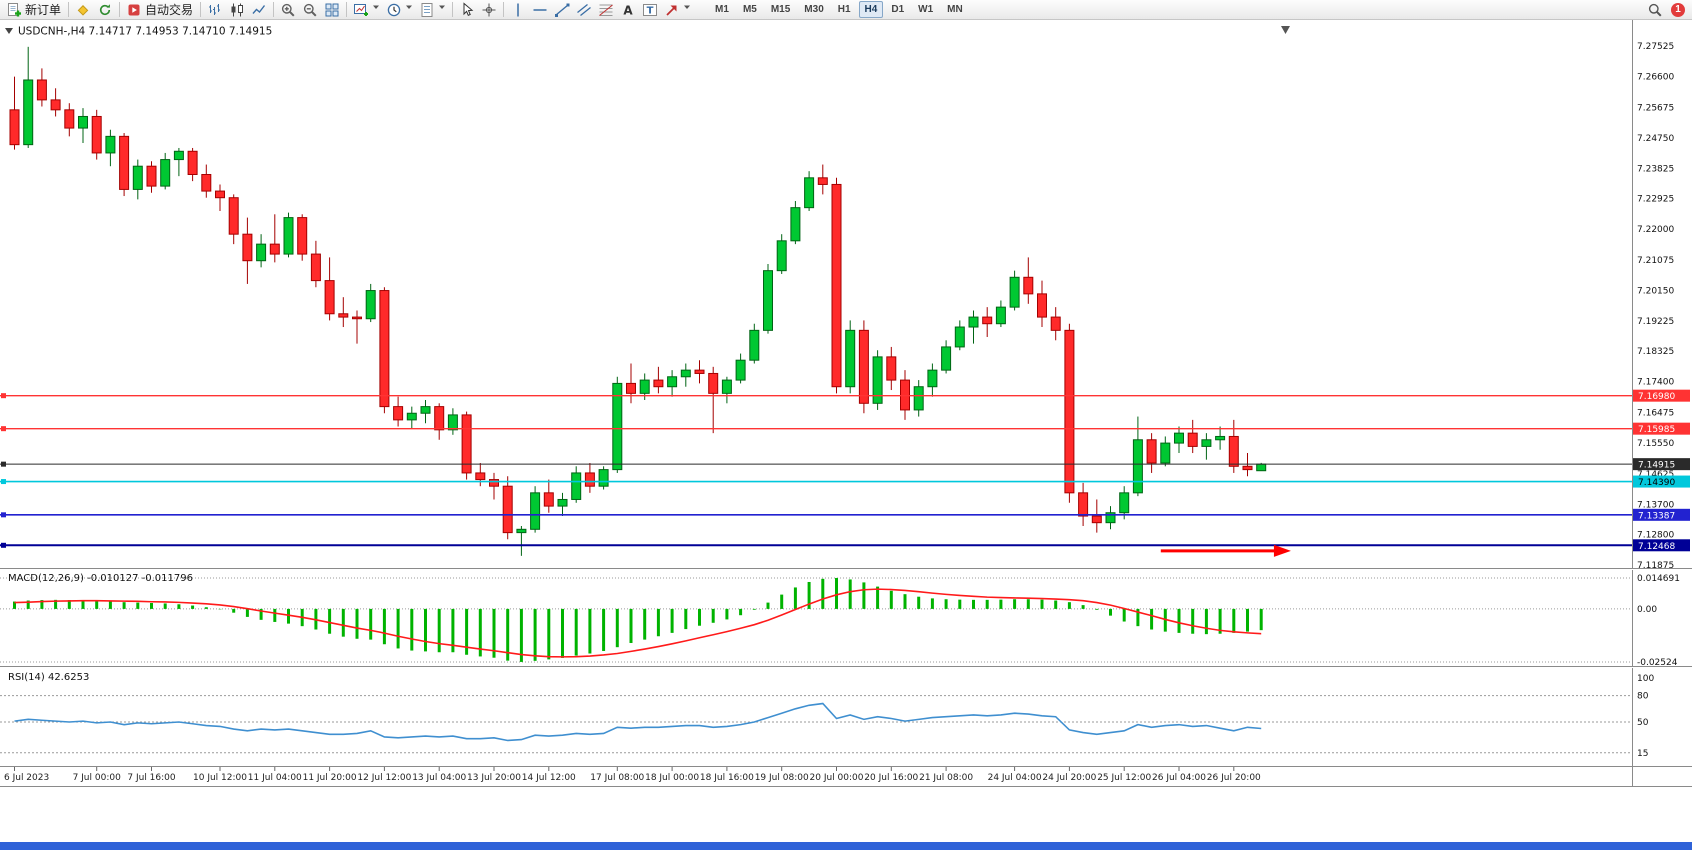  Describe the element at coordinates (780, 9) in the screenshot. I see `timeframe-m15-button: M15` at that location.